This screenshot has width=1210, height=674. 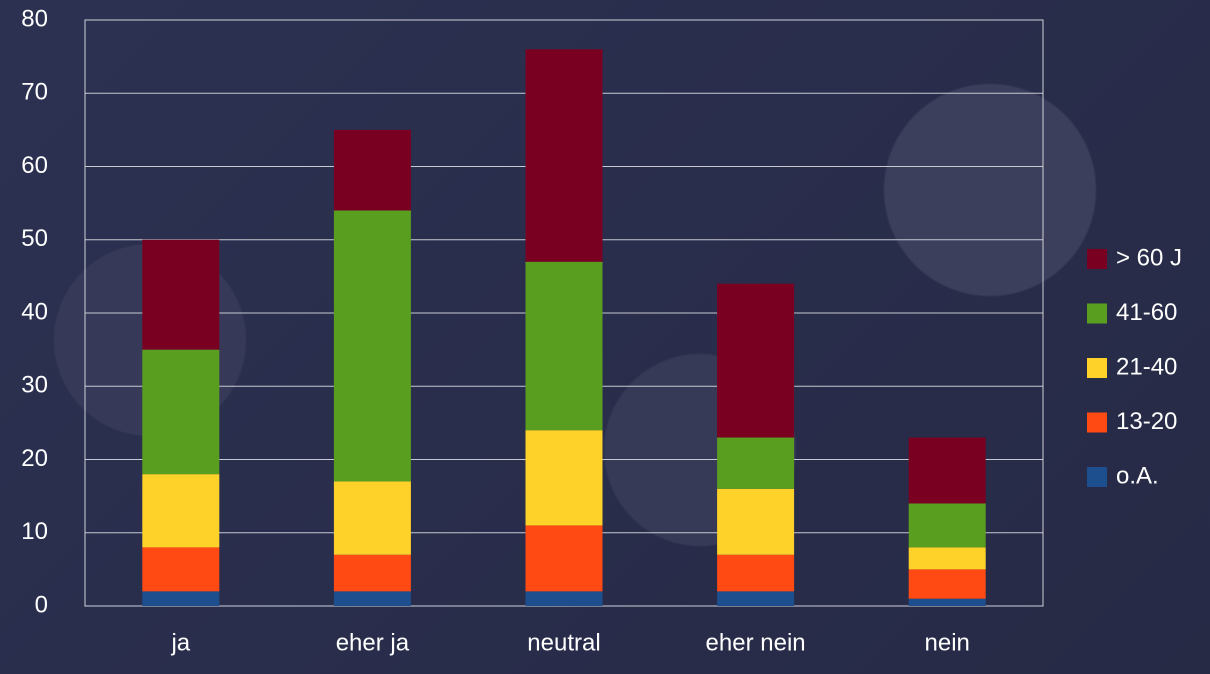 I want to click on x-tick-label: eher ja, so click(x=373, y=642).